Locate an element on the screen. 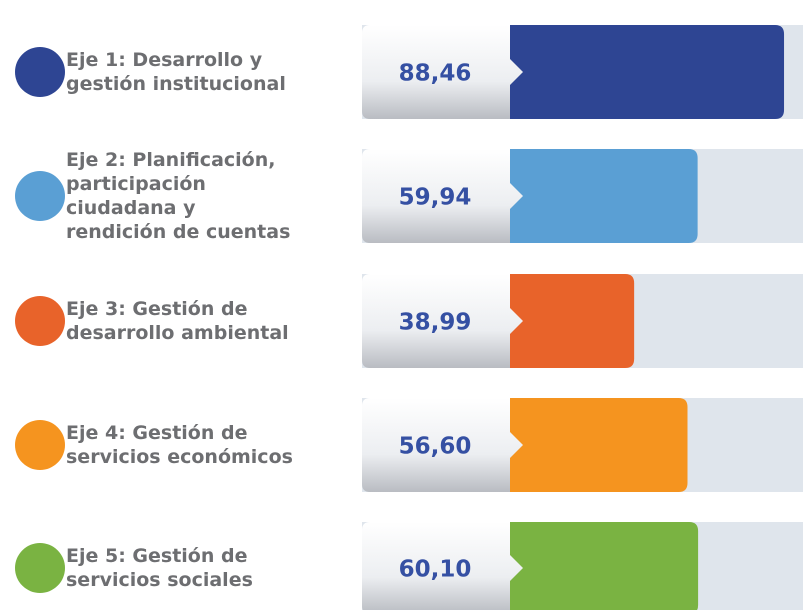  value-label: 56,60 is located at coordinates (435, 447).